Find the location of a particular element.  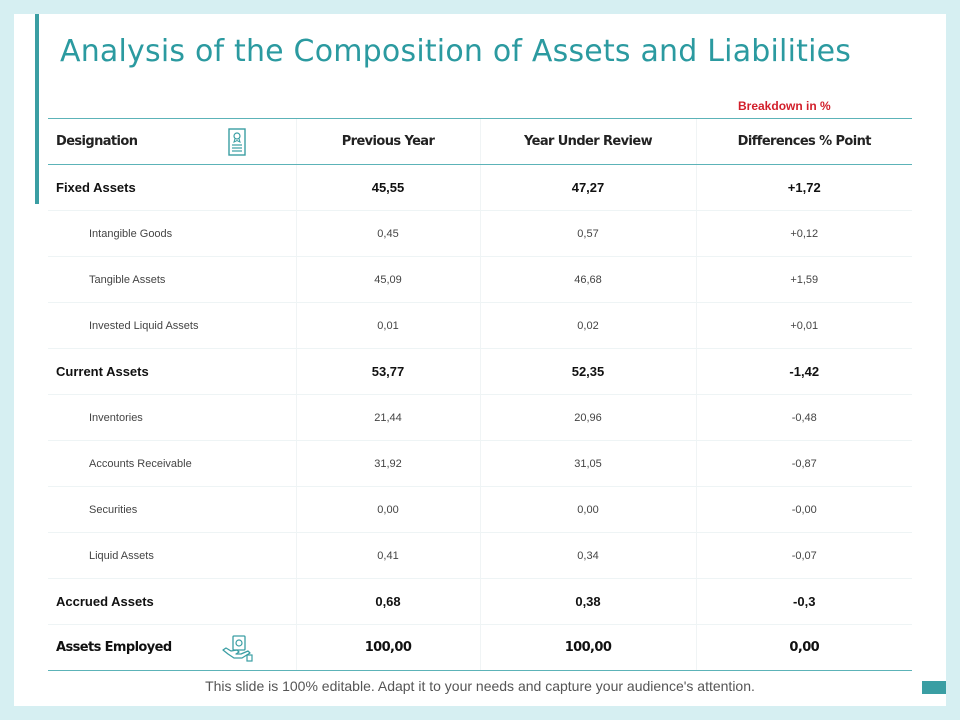

table-row: Liquid Assets 0,41 0,34 -0,07 is located at coordinates (480, 555).